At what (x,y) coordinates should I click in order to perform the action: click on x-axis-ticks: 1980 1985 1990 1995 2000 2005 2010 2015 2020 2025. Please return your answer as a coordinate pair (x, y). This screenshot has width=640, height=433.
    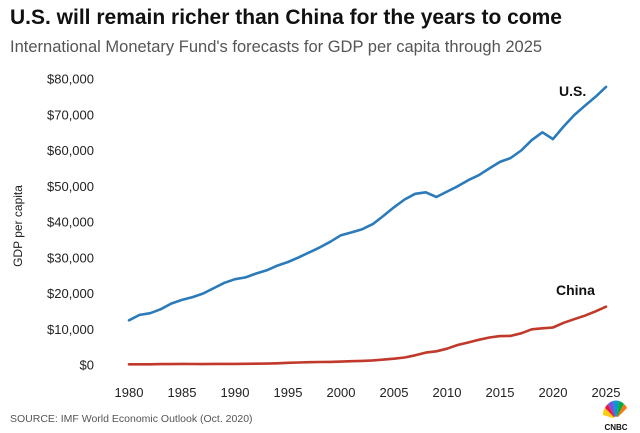
    Looking at the image, I should click on (368, 392).